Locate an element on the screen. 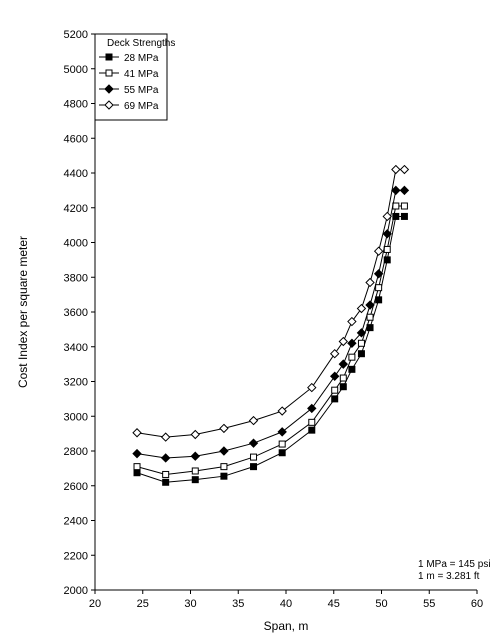 This screenshot has width=500, height=641. legend-item: 69 MPa is located at coordinates (129, 106).